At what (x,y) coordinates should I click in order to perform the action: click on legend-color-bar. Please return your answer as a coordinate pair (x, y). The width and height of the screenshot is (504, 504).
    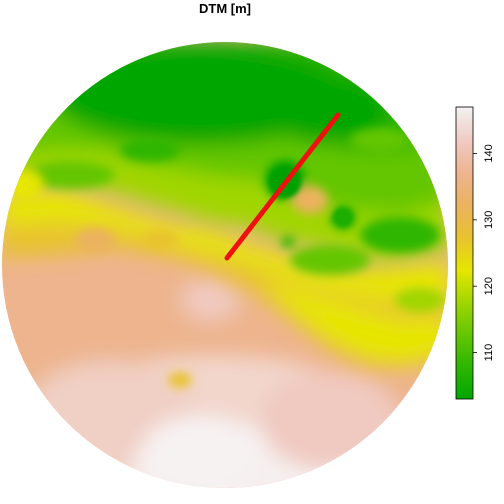
    Looking at the image, I should click on (464, 253).